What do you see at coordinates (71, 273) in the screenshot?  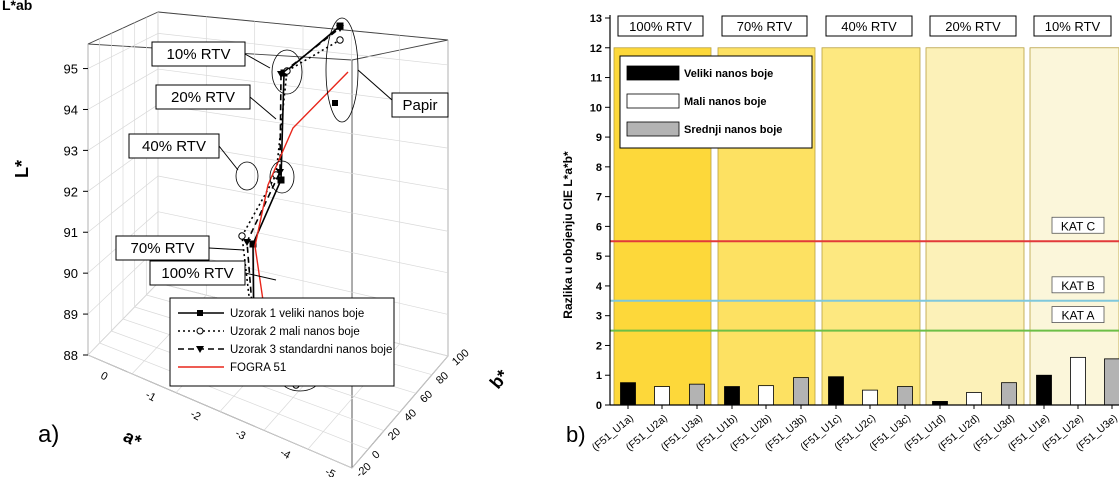 I see `z-tick-label: 90` at bounding box center [71, 273].